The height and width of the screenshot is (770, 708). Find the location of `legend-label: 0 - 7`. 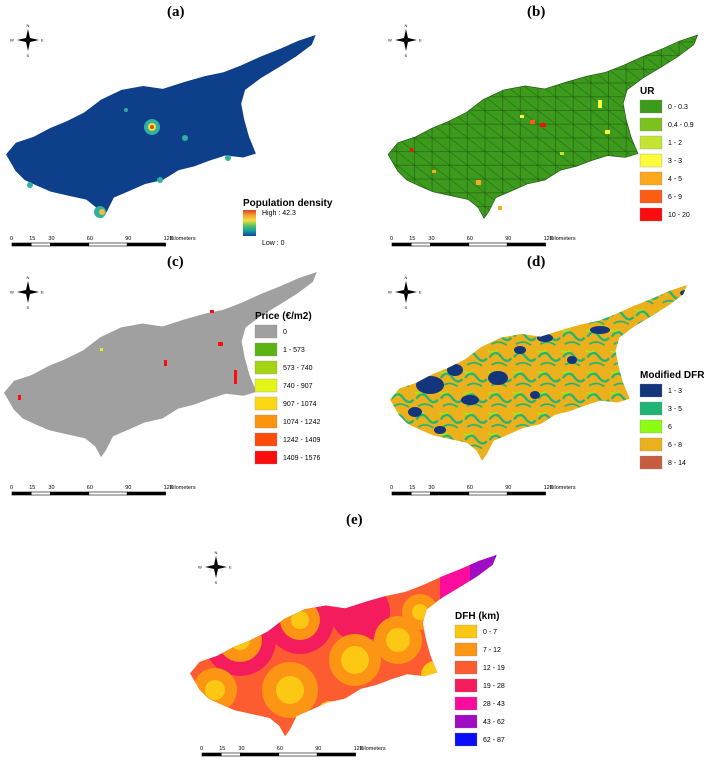

legend-label: 0 - 7 is located at coordinates (490, 632).